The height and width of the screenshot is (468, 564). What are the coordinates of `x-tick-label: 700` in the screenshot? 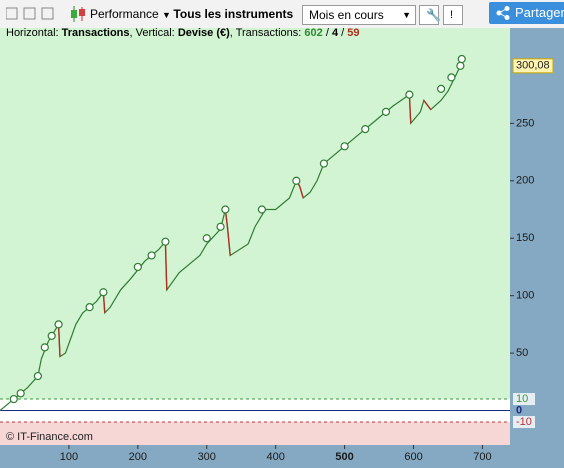 It's located at (482, 457).